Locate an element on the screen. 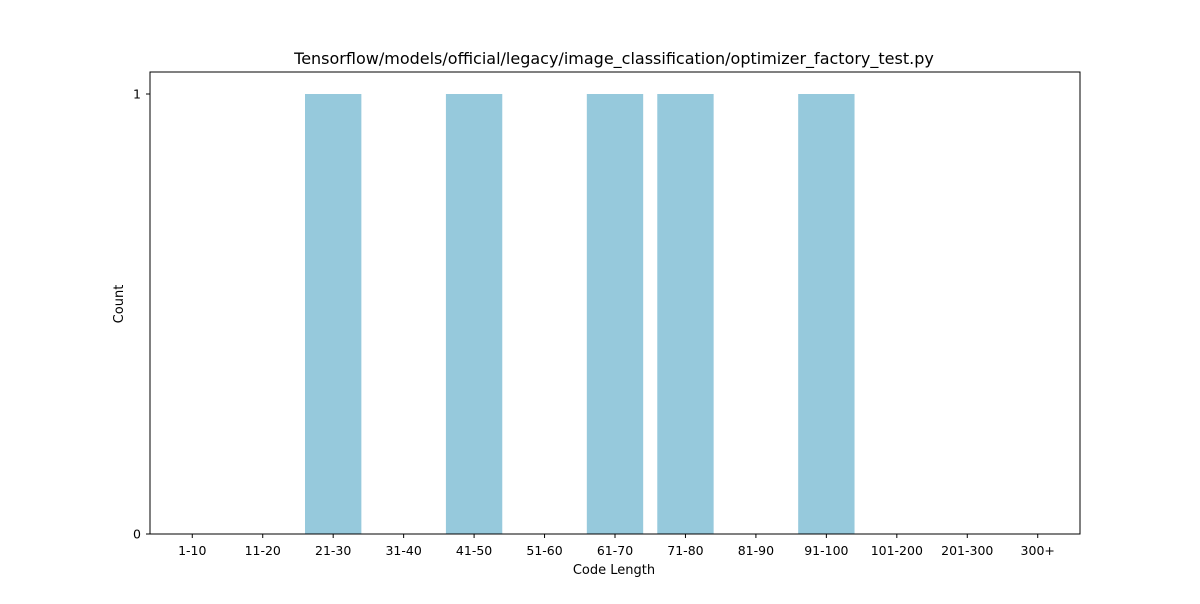  x-tick-label: 51-60 is located at coordinates (544, 550).